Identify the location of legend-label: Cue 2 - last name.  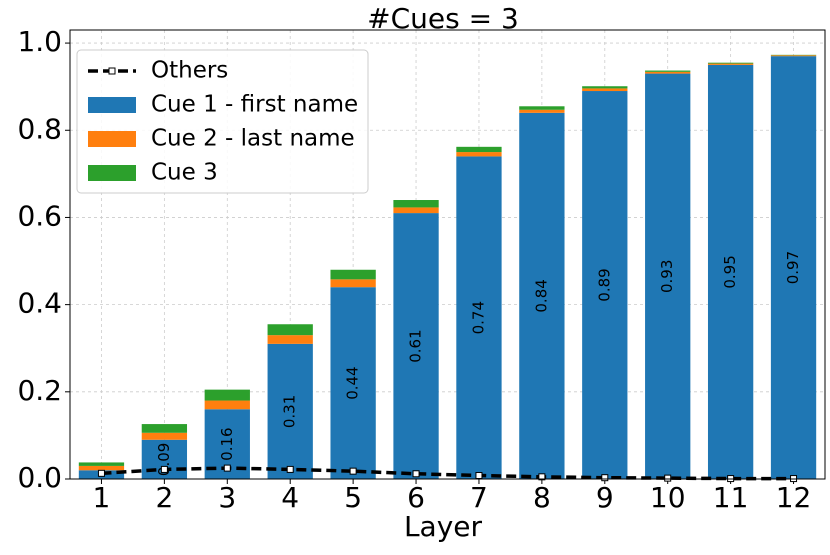
(253, 139).